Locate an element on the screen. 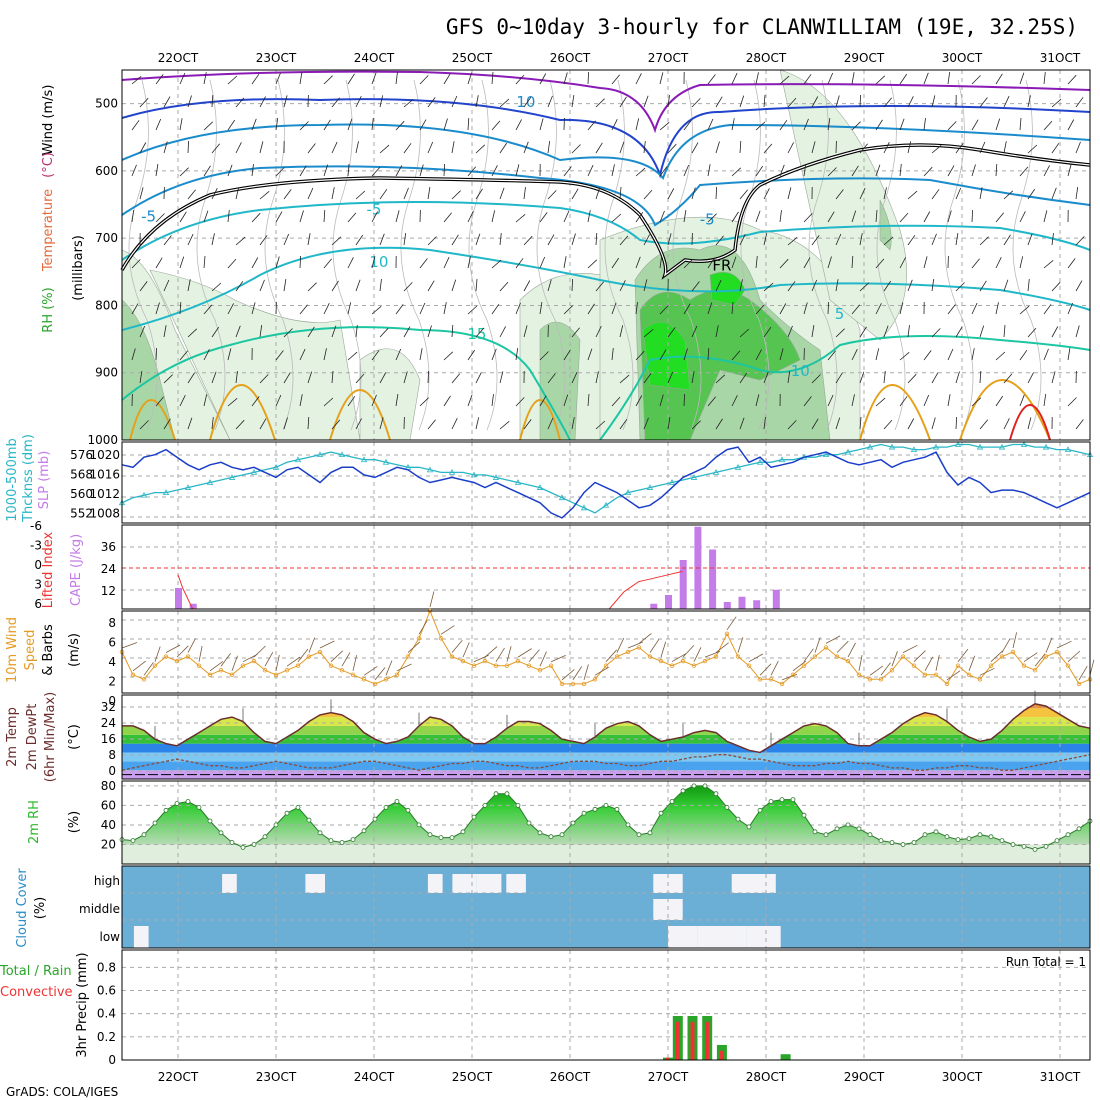  x-tick-top: 25OCT is located at coordinates (472, 58).